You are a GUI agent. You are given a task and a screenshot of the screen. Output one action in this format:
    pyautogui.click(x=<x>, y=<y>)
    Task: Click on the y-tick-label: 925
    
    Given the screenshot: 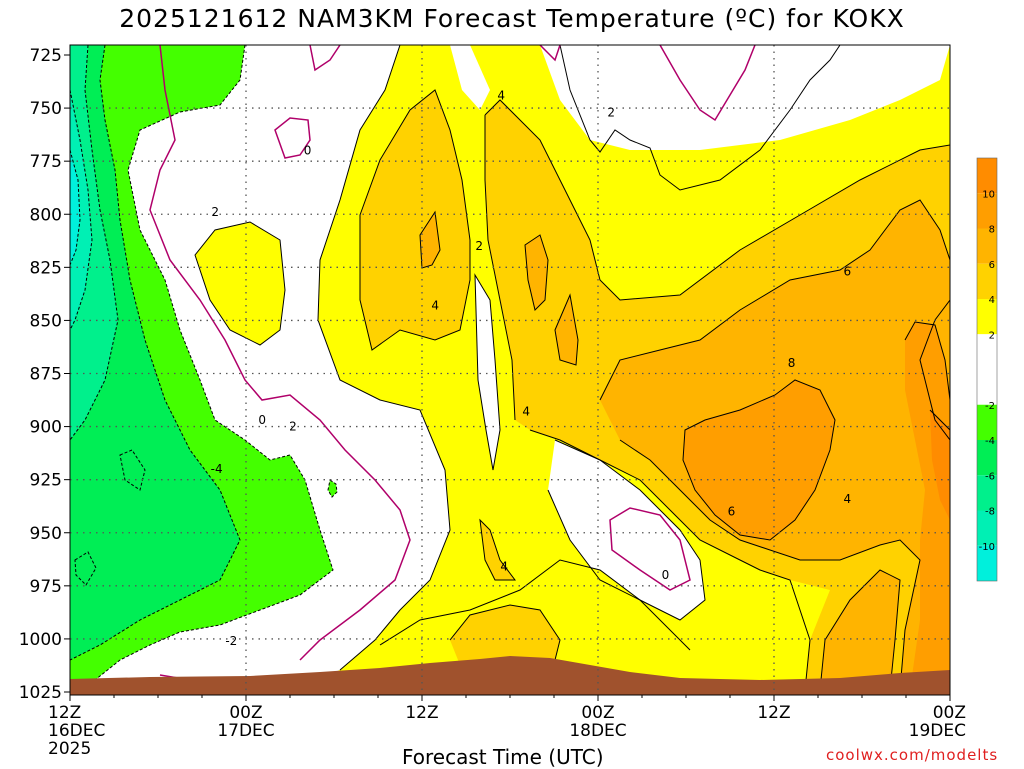 What is the action you would take?
    pyautogui.click(x=46, y=481)
    